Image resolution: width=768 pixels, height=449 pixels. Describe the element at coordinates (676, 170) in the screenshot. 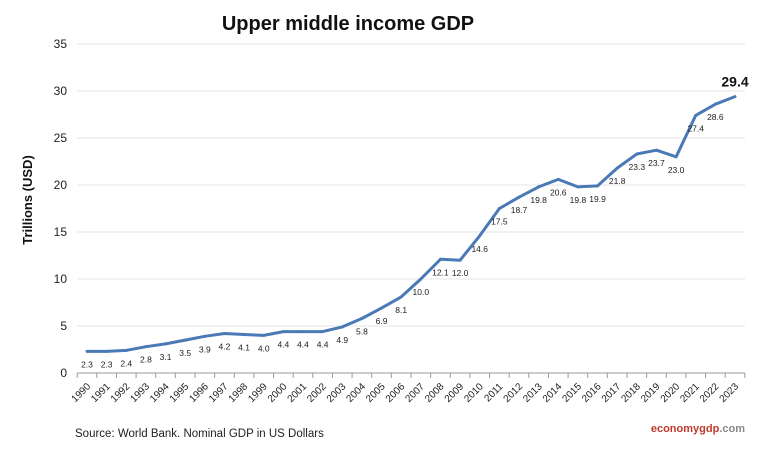

I see `data-label: 23.0` at that location.